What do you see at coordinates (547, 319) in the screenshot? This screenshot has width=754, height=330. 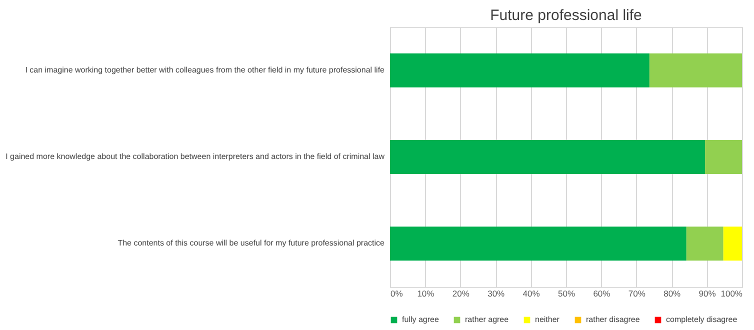 I see `legend-label: neither` at bounding box center [547, 319].